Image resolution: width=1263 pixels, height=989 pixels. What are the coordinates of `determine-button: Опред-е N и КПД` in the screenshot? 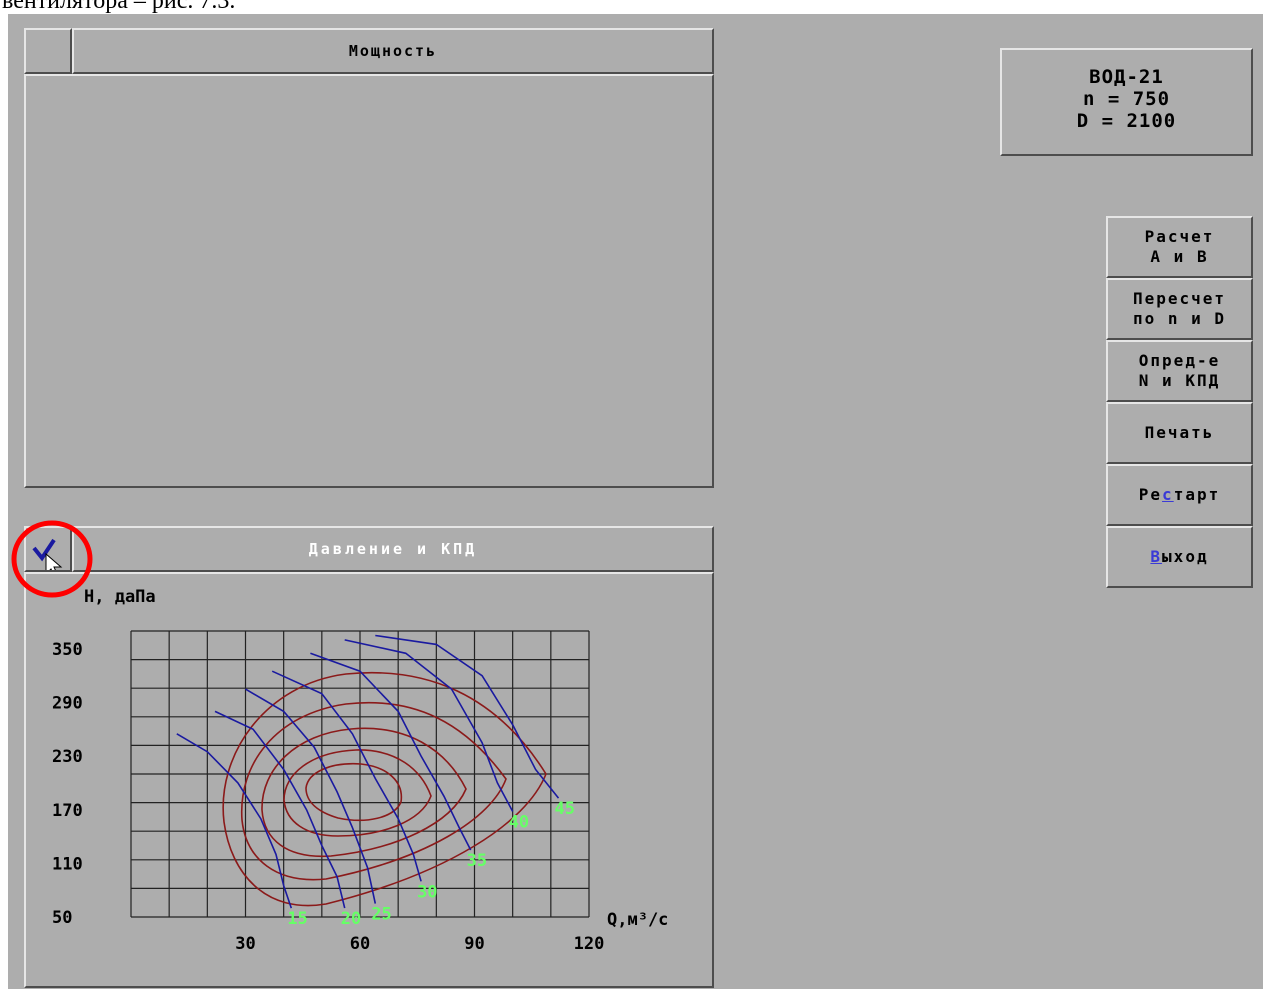 It's located at (1179, 371).